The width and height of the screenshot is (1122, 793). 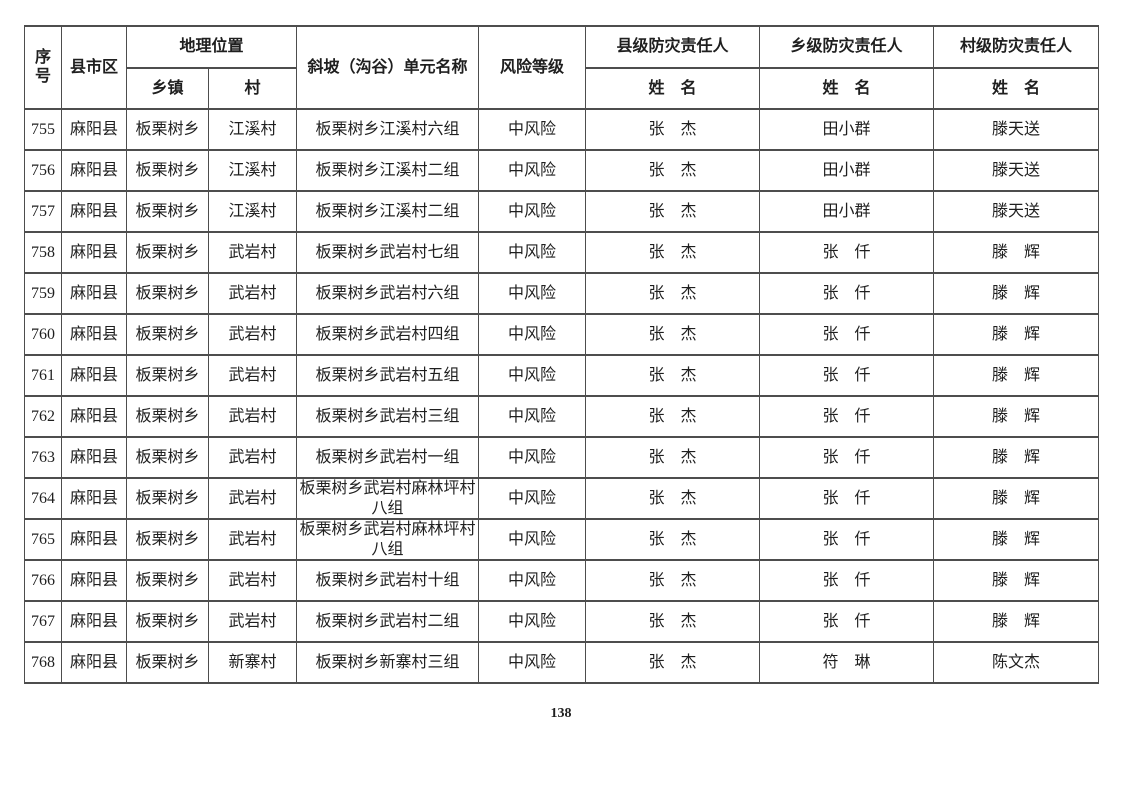 What do you see at coordinates (388, 580) in the screenshot?
I see `cell-unit-name: 板栗树乡武岩村十组` at bounding box center [388, 580].